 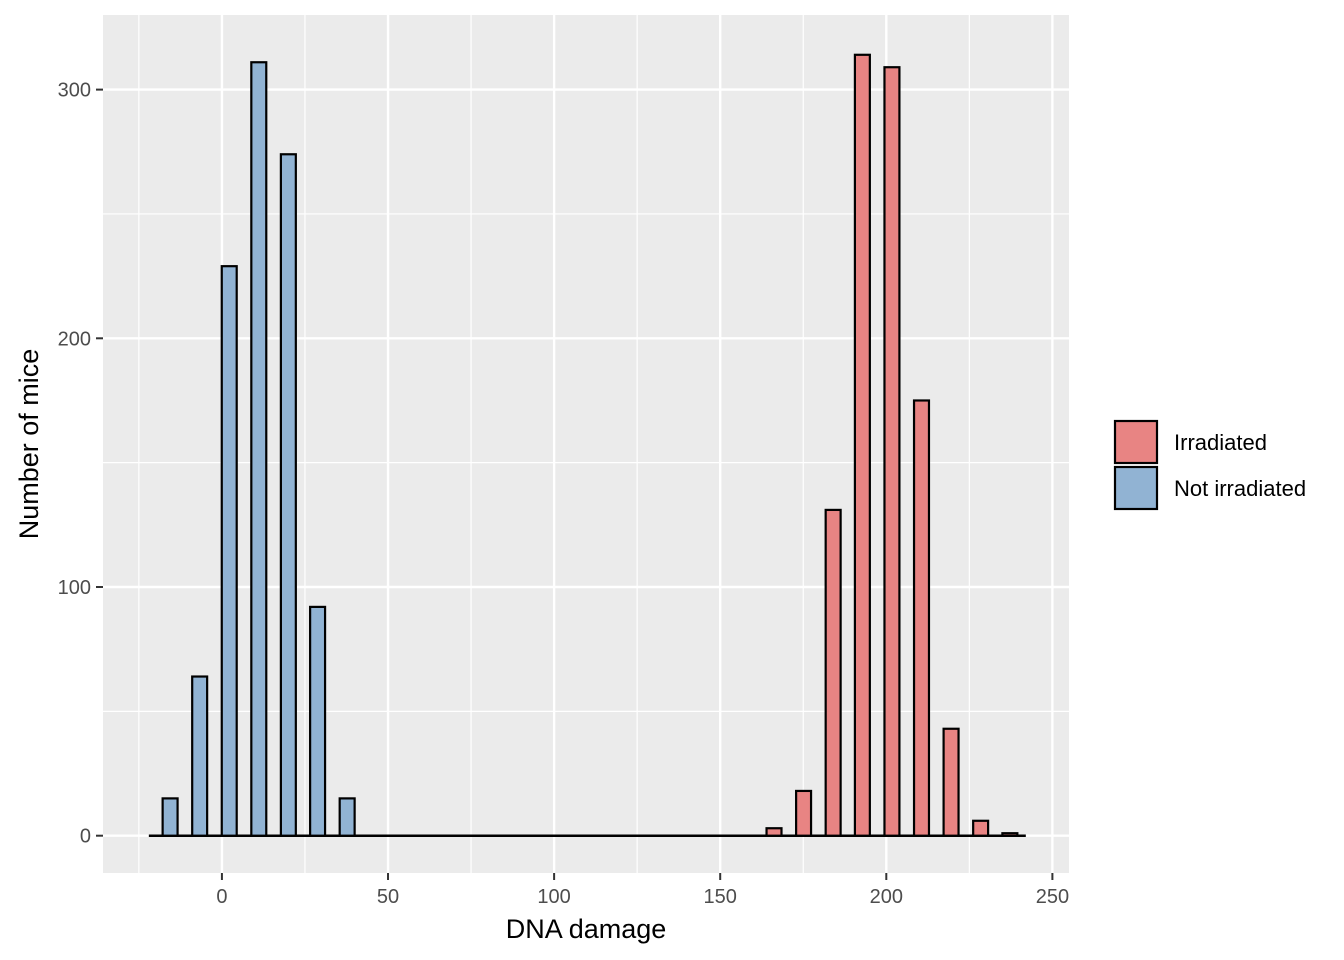 I want to click on legend-label: Not irradiated, so click(x=1240, y=488).